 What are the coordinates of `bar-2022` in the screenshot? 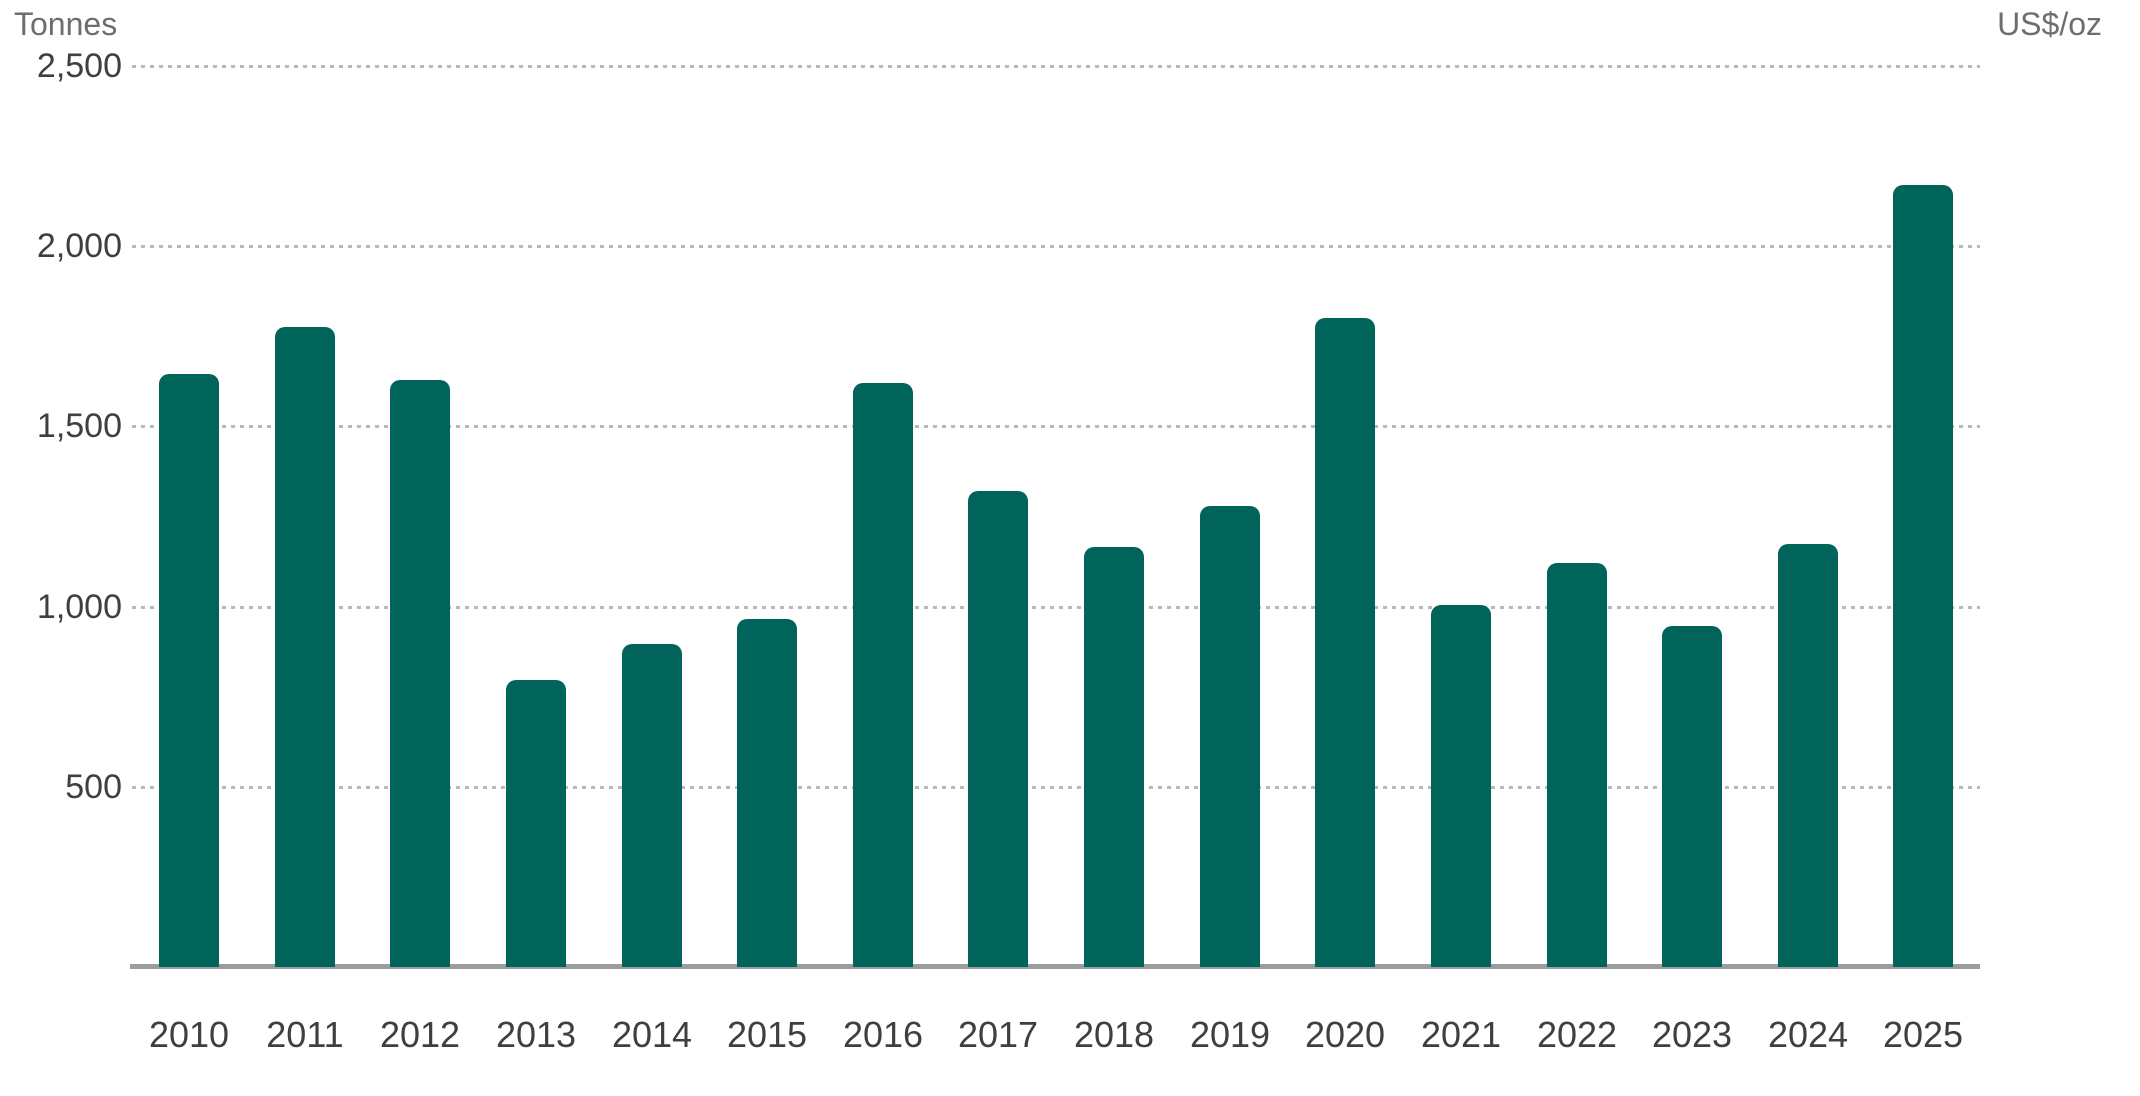 It's located at (1577, 765).